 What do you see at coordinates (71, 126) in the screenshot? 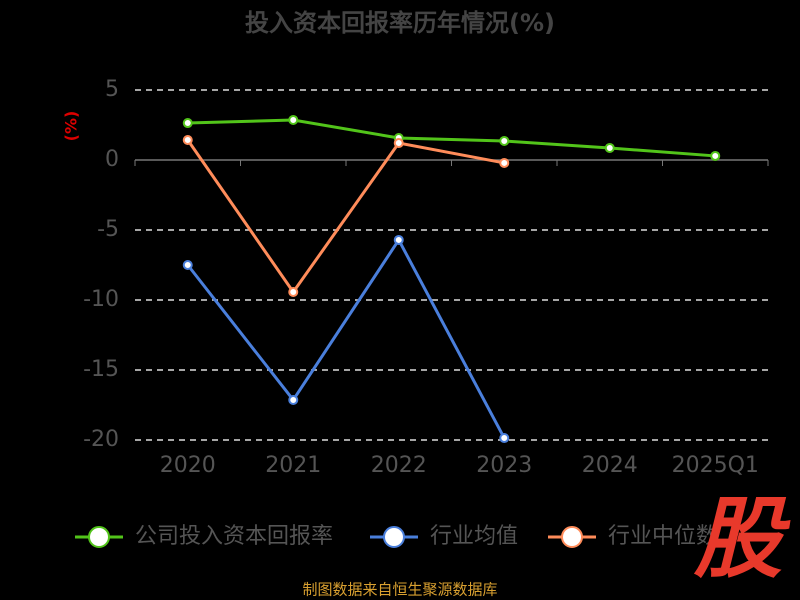
I see `y-axis-label: (%)` at bounding box center [71, 126].